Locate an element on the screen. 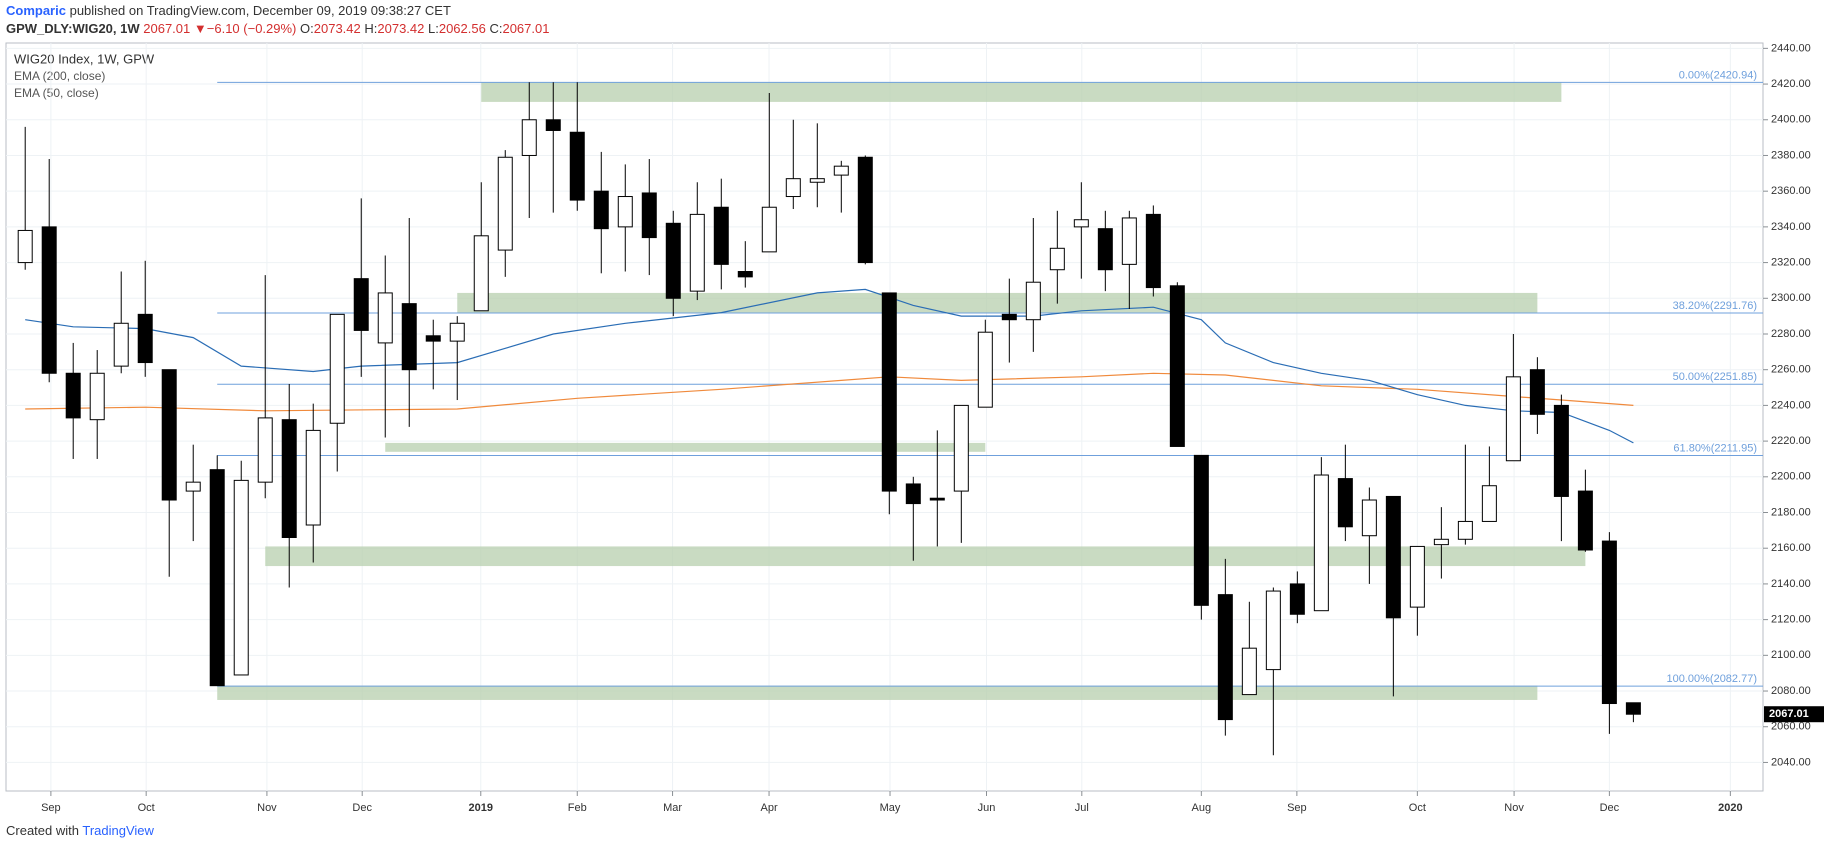 The image size is (1828, 849). x-tick-label: 2020 is located at coordinates (1730, 808).